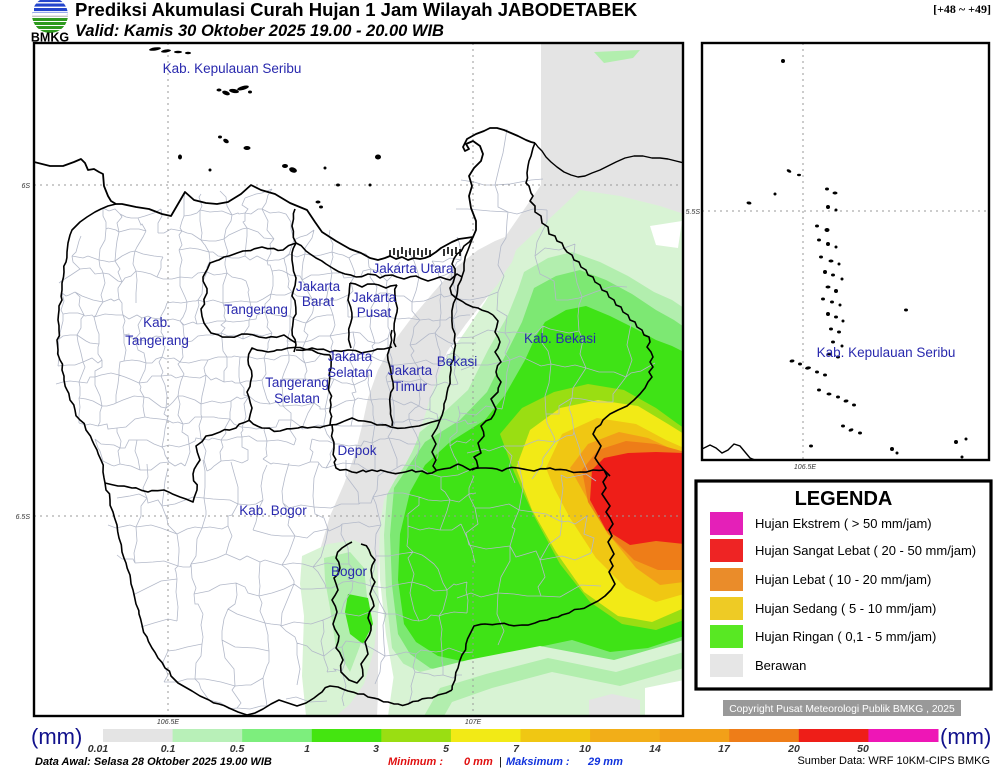 Image resolution: width=1000 pixels, height=769 pixels. Describe the element at coordinates (962, 9) in the screenshot. I see `svg-text: [+48 ~ +49]` at that location.